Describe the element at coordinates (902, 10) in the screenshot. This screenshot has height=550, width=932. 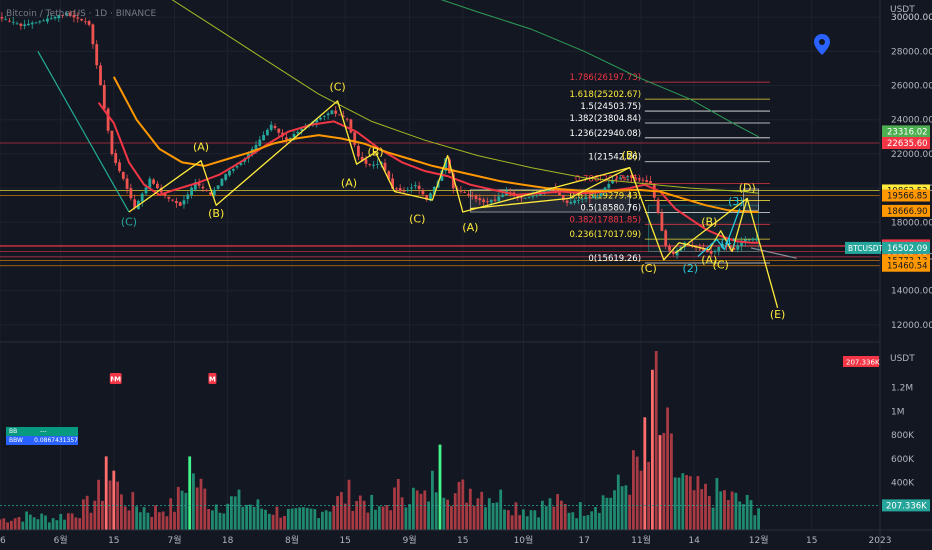
I see `price-axis-unit: USDT` at that location.